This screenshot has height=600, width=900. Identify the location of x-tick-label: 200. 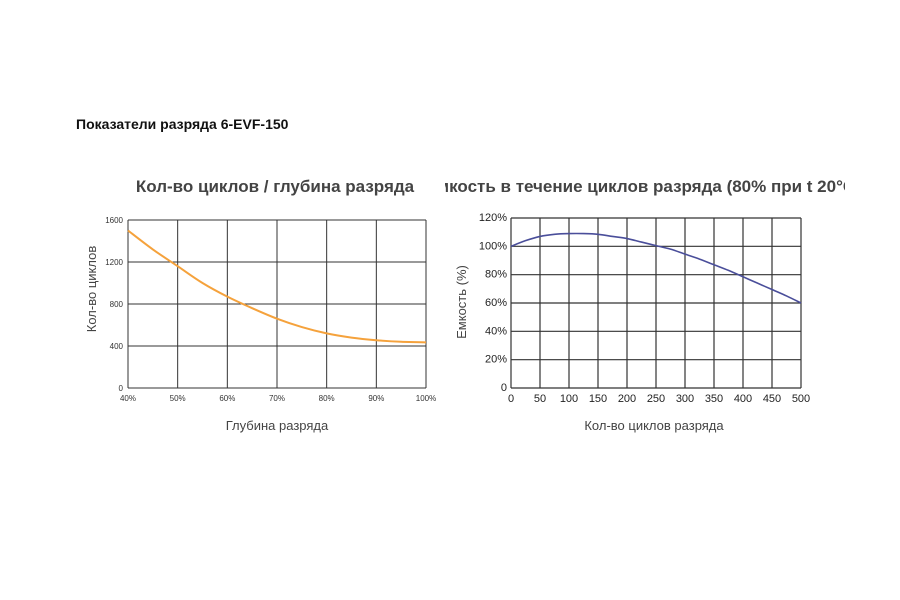
(627, 399).